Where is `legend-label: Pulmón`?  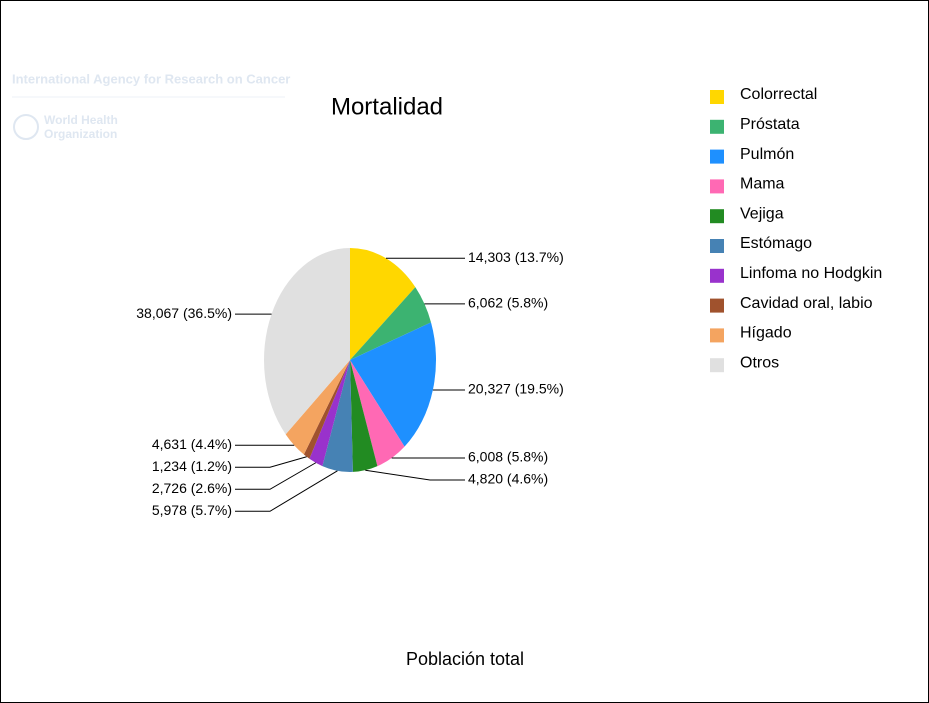
legend-label: Pulmón is located at coordinates (767, 154).